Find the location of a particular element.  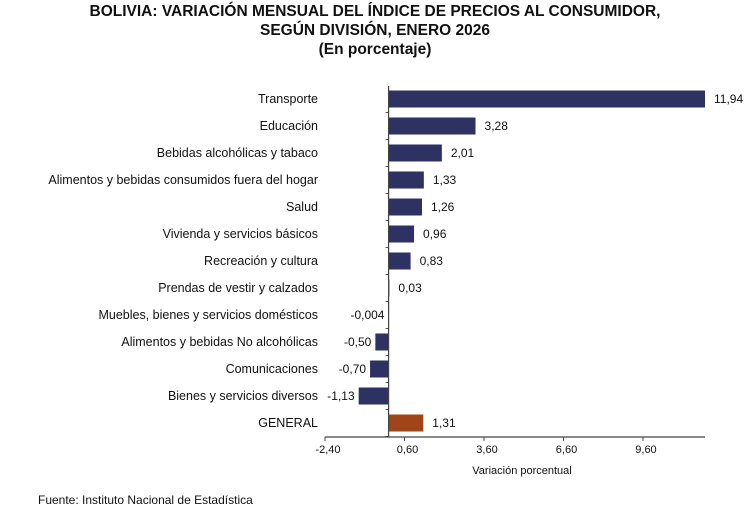

x-tick-label: 6,60 is located at coordinates (566, 450).